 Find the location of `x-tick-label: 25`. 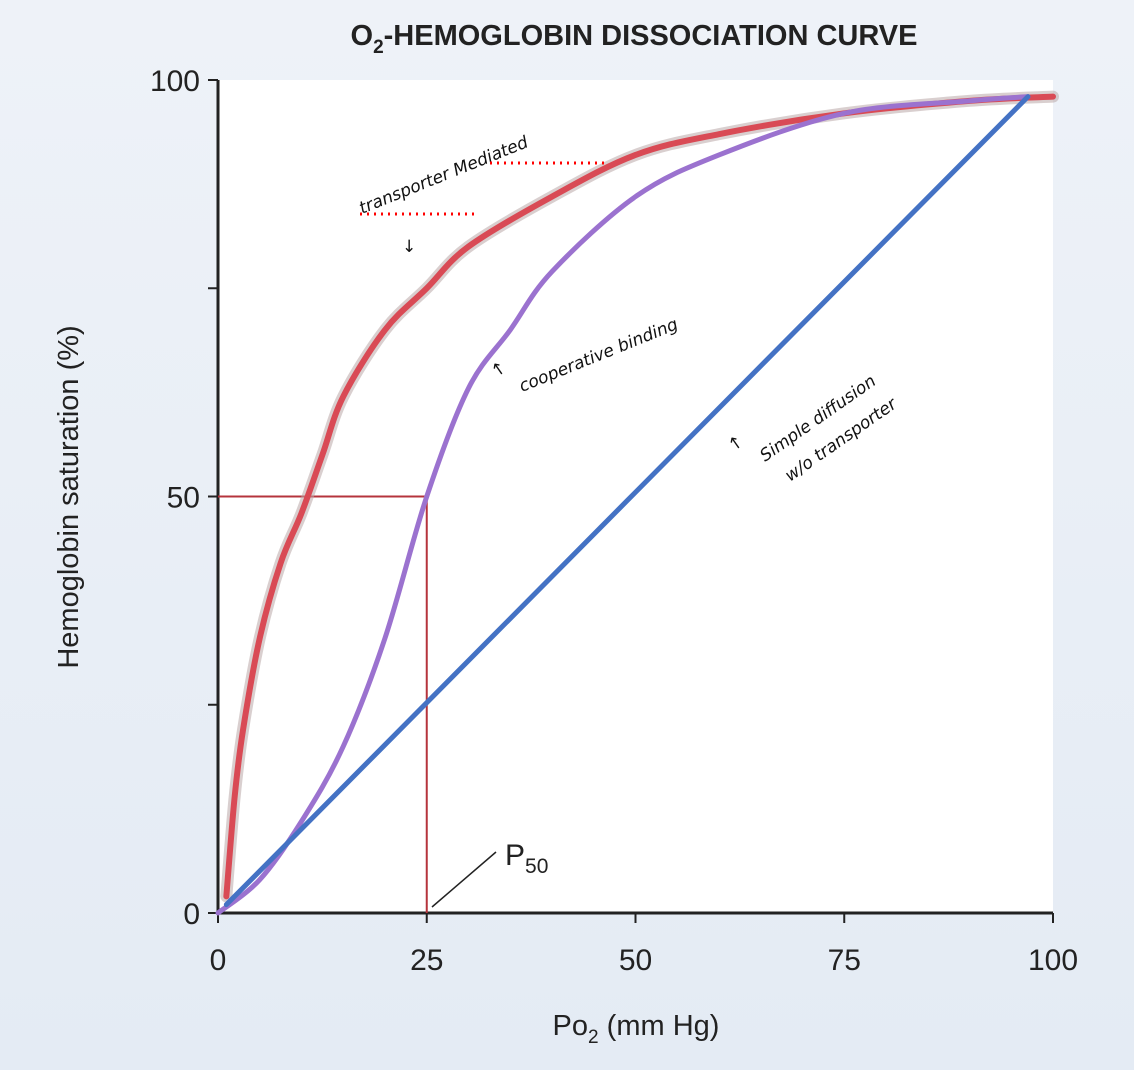

x-tick-label: 25 is located at coordinates (426, 960).